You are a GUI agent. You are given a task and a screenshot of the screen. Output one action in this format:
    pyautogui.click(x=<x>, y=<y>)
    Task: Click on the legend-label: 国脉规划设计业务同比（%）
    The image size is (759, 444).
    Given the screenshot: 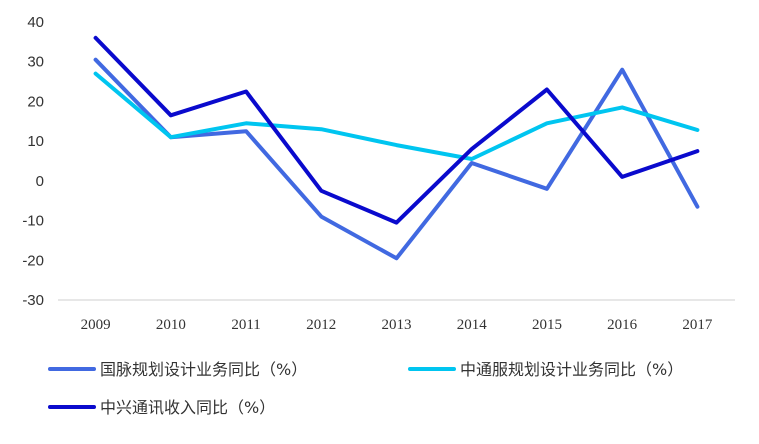 What is the action you would take?
    pyautogui.click(x=203, y=369)
    